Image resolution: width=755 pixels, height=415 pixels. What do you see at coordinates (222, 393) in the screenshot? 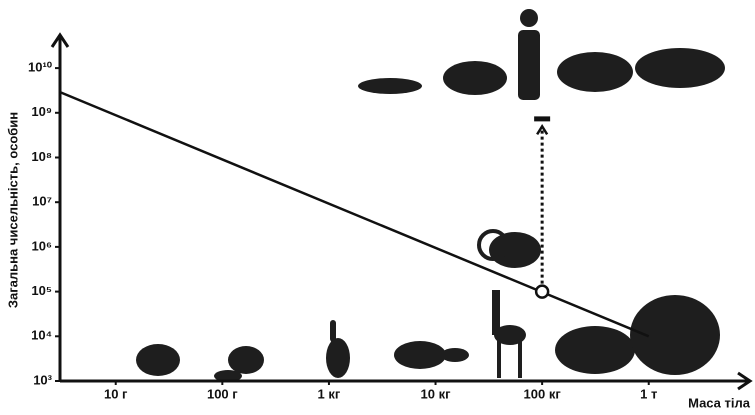
I see `x-tick-label: 100 г` at bounding box center [222, 393].